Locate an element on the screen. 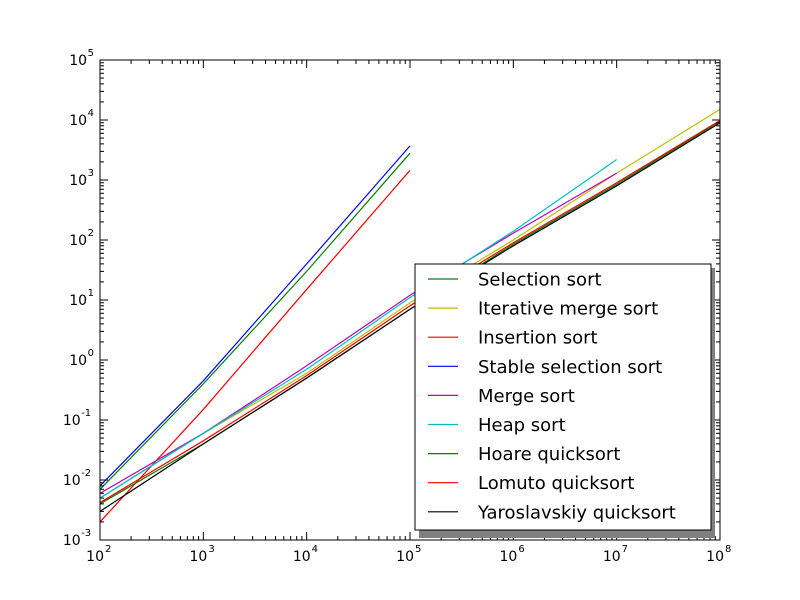 The width and height of the screenshot is (800, 600). legend-label: Merge sort is located at coordinates (526, 396).